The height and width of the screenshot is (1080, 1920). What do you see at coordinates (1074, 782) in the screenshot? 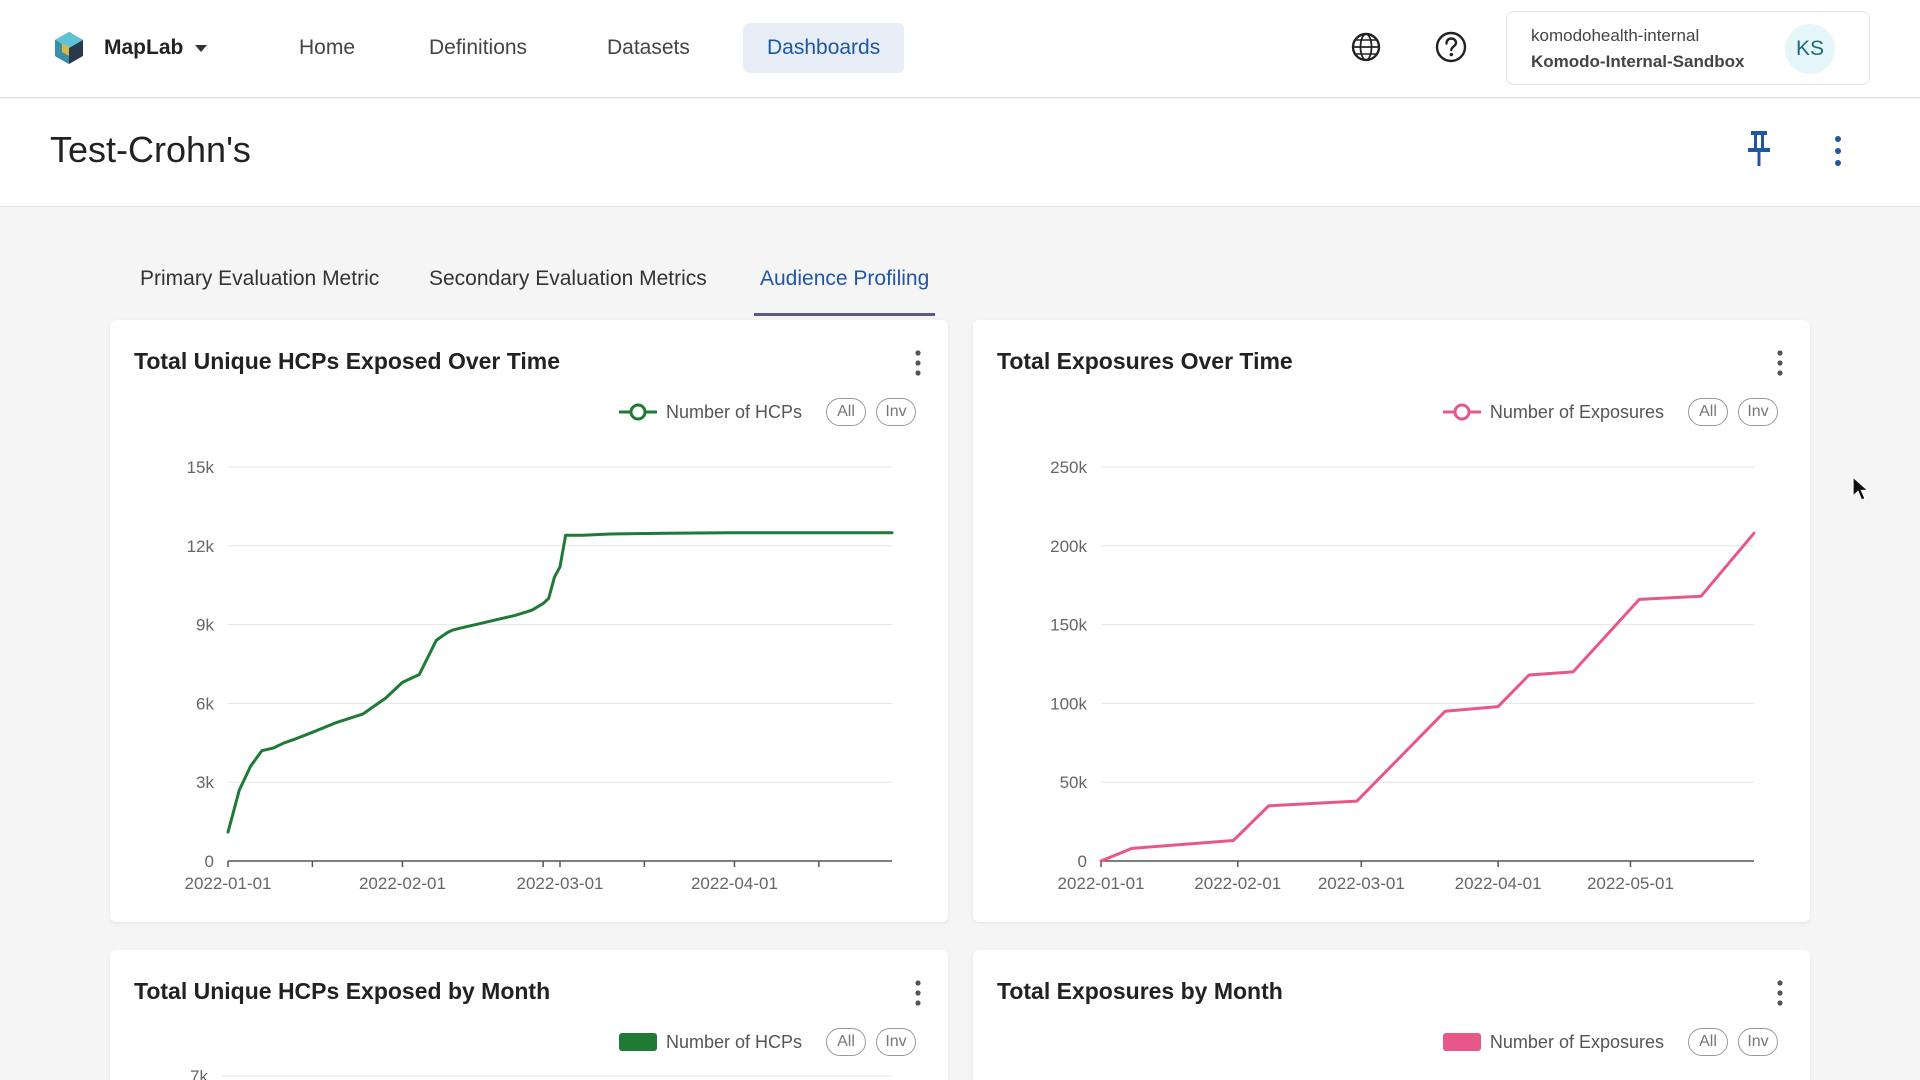
I see `y-tick-label: 50k` at bounding box center [1074, 782].